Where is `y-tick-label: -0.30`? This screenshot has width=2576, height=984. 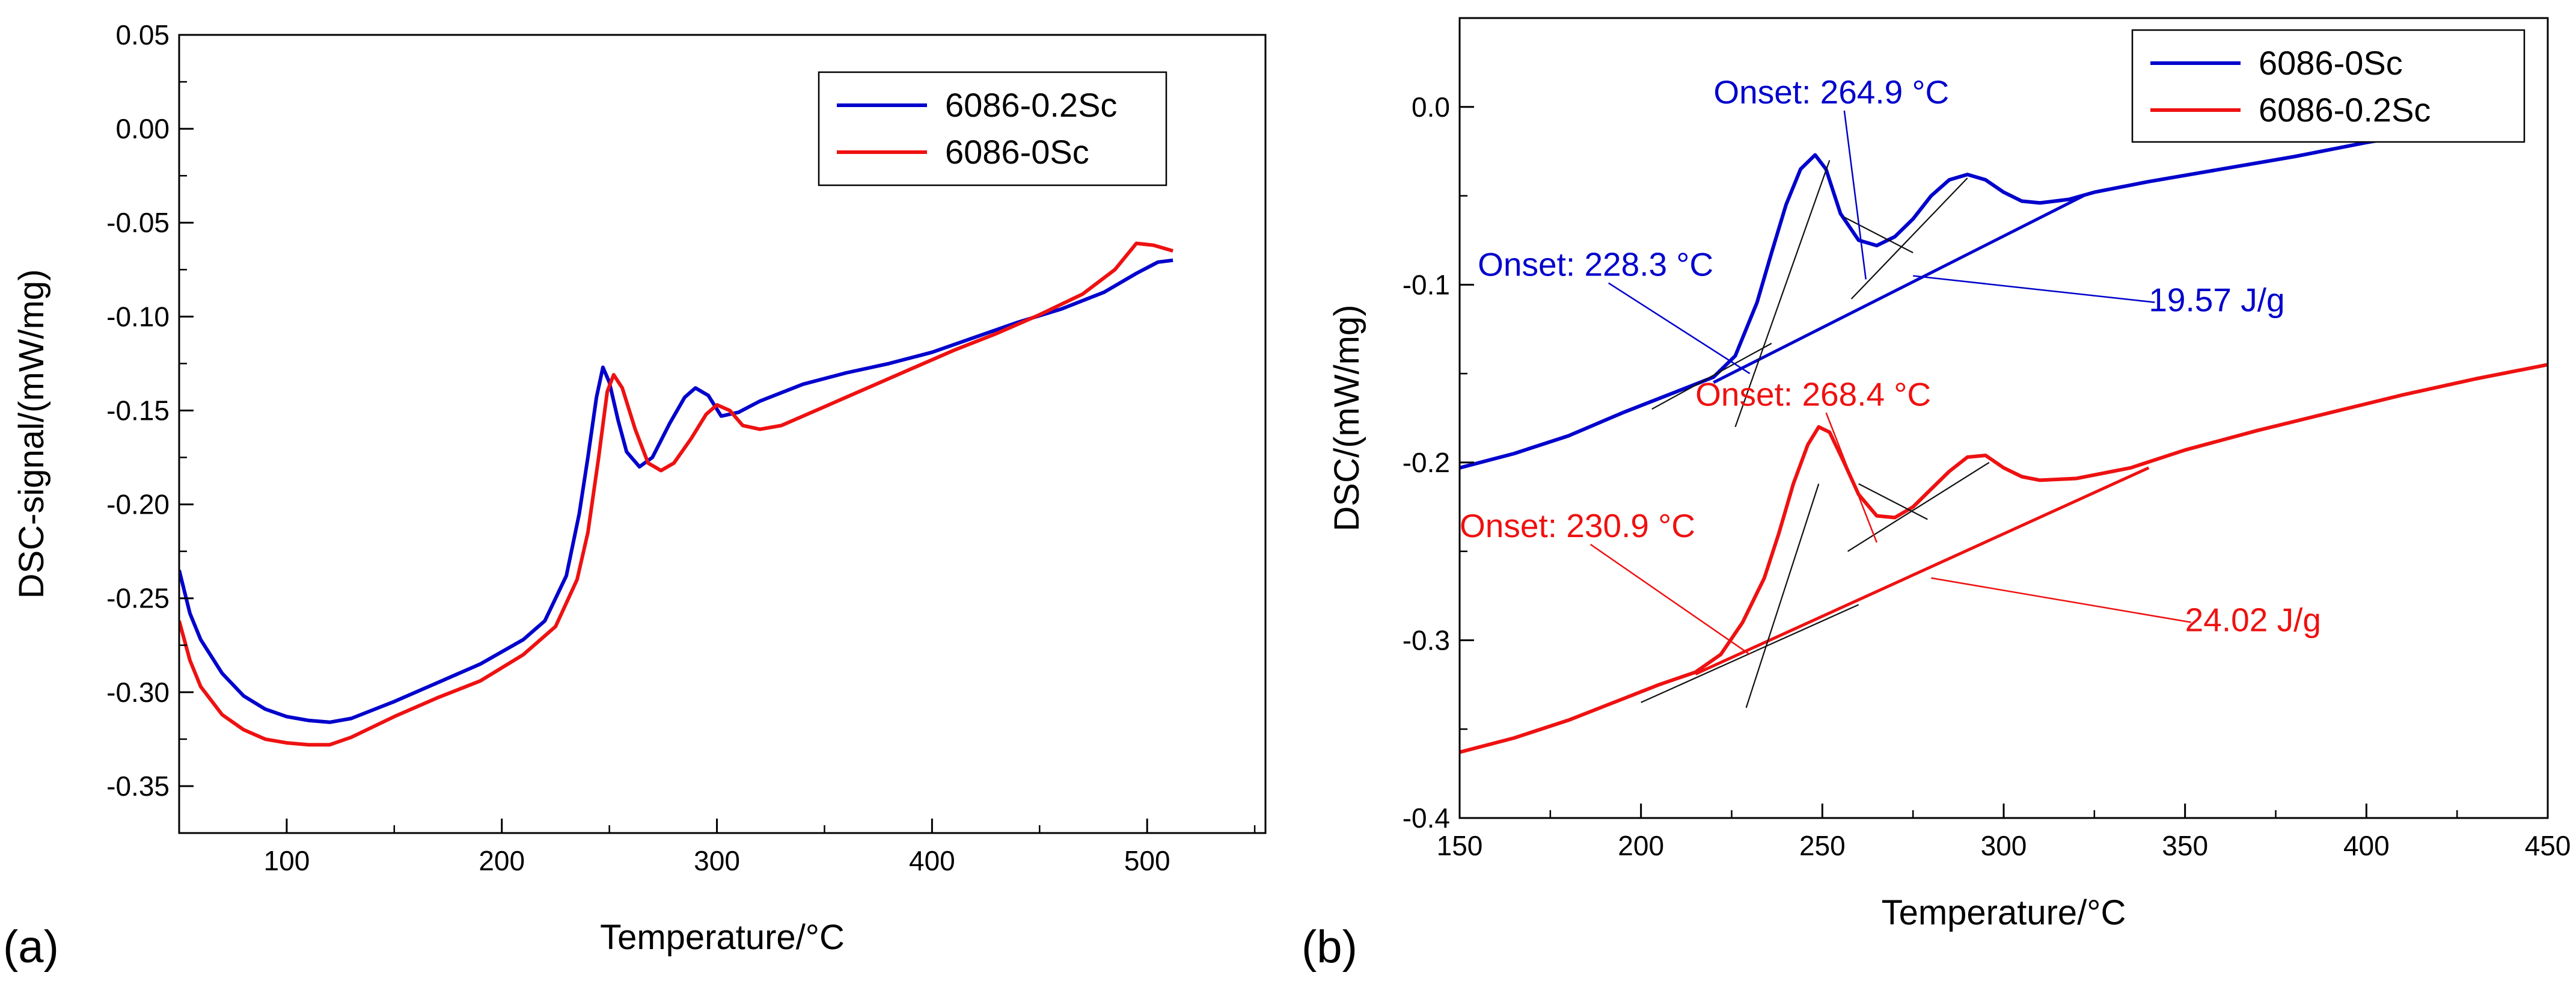
y-tick-label: -0.30 is located at coordinates (138, 692).